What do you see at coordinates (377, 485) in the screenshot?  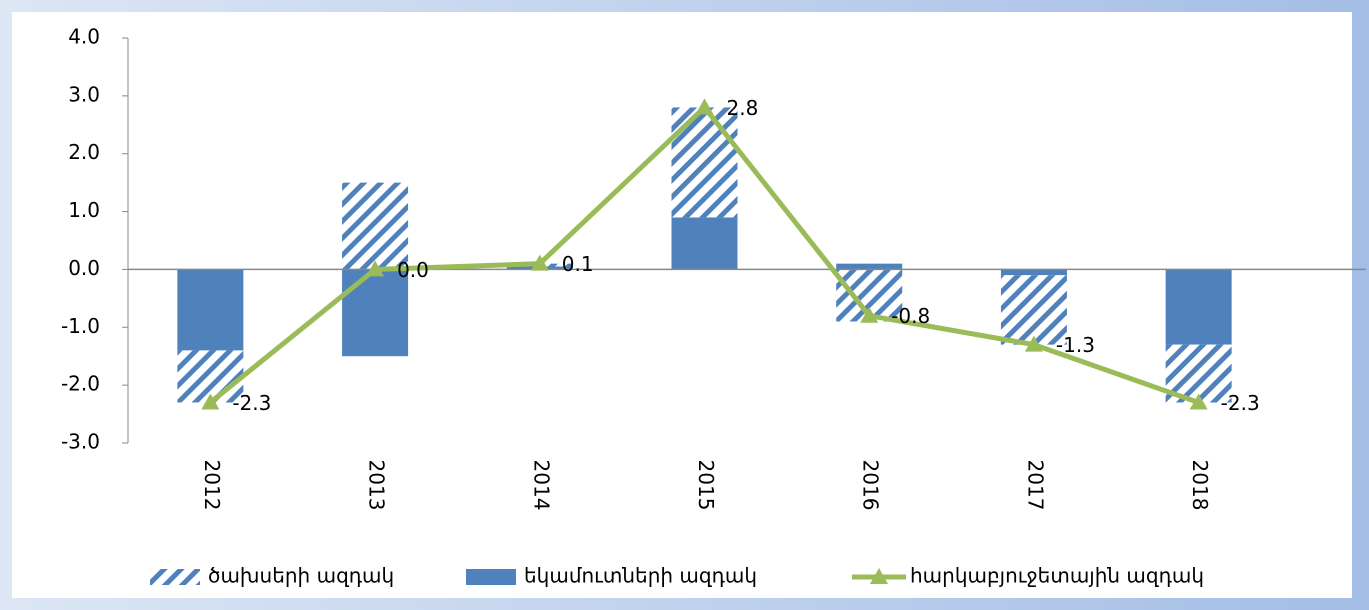 I see `x-tick-label: 2013` at bounding box center [377, 485].